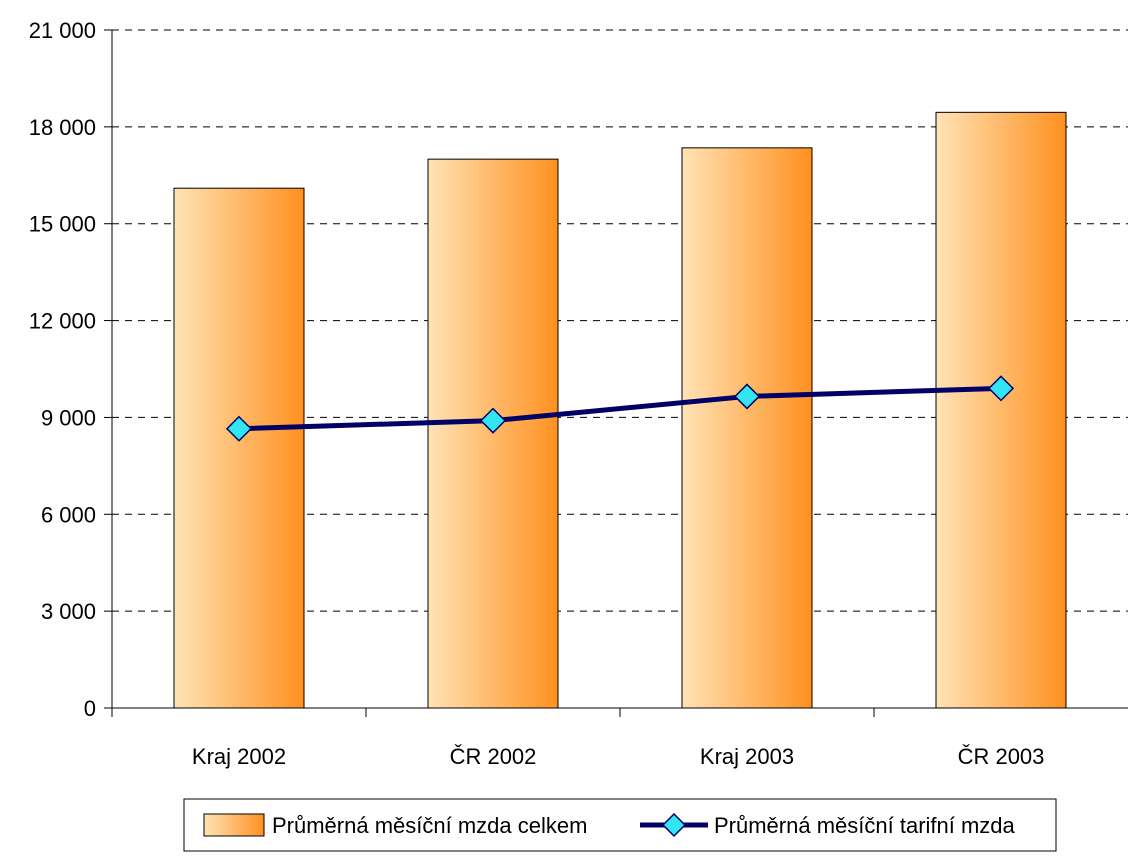  Describe the element at coordinates (674, 825) in the screenshot. I see `legend-marker` at that location.